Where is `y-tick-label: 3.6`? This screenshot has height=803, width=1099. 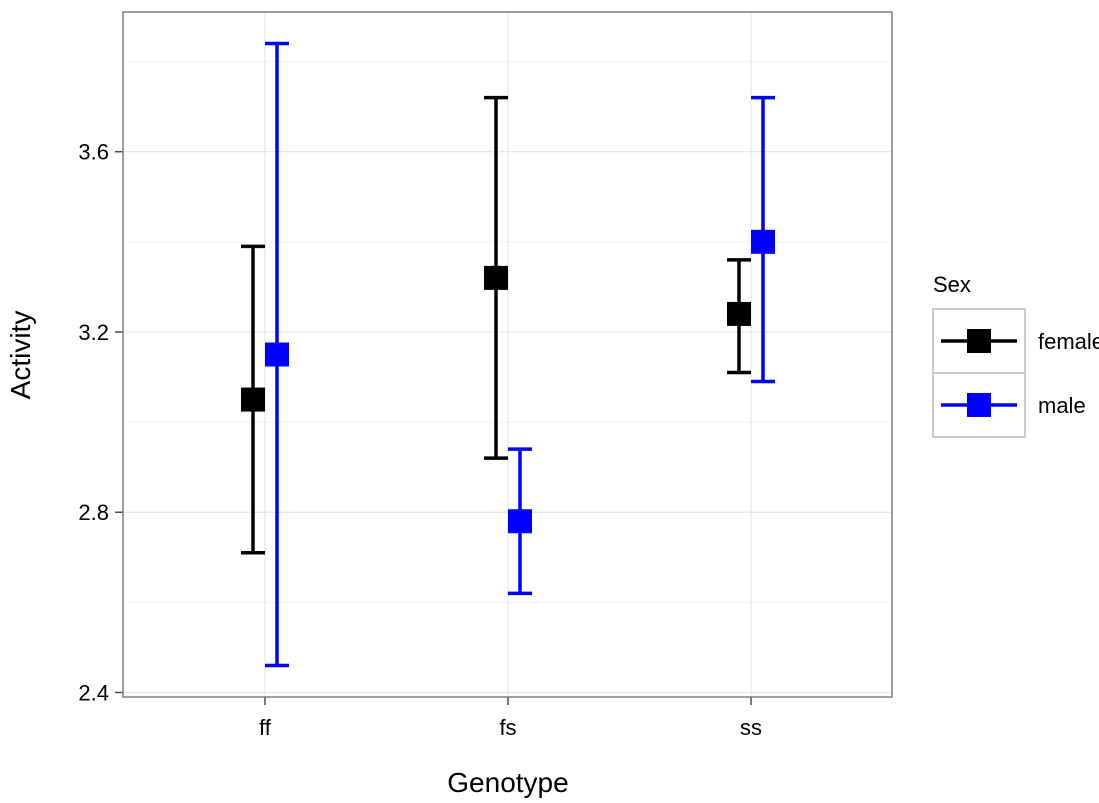 y-tick-label: 3.6 is located at coordinates (93, 152).